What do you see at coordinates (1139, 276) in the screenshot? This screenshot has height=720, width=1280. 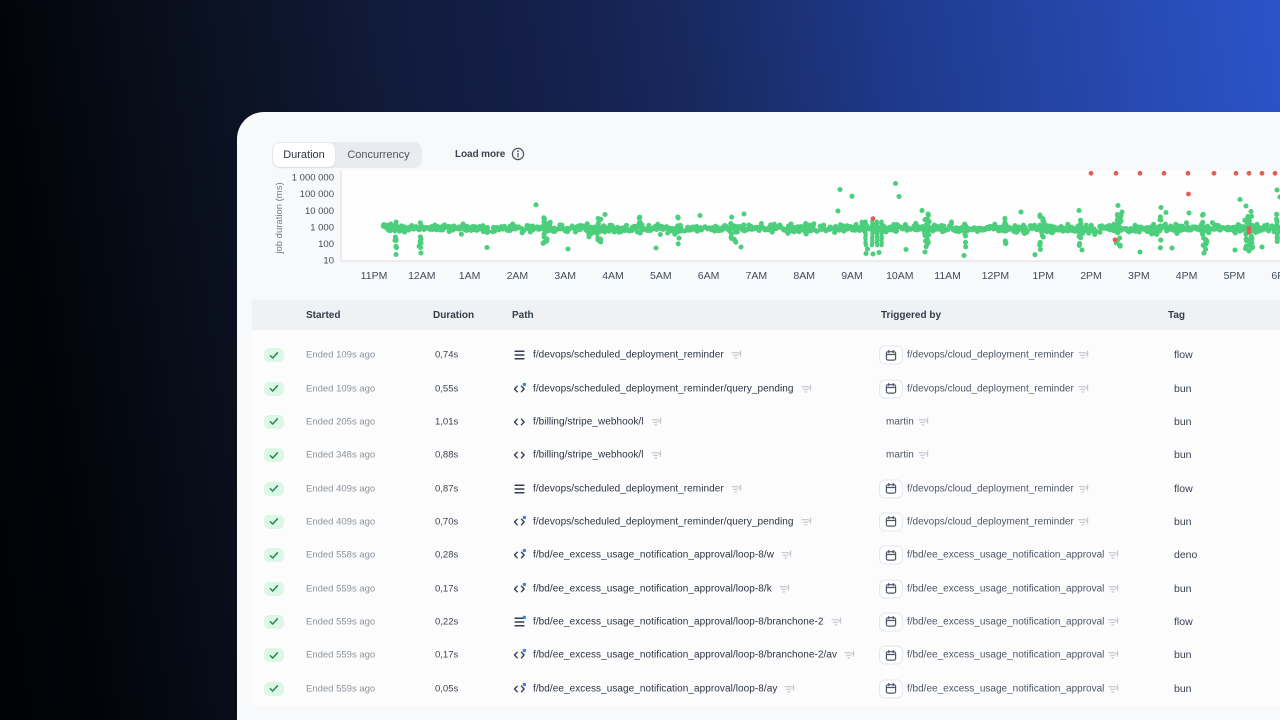 I see `svg-text: 3PM` at bounding box center [1139, 276].